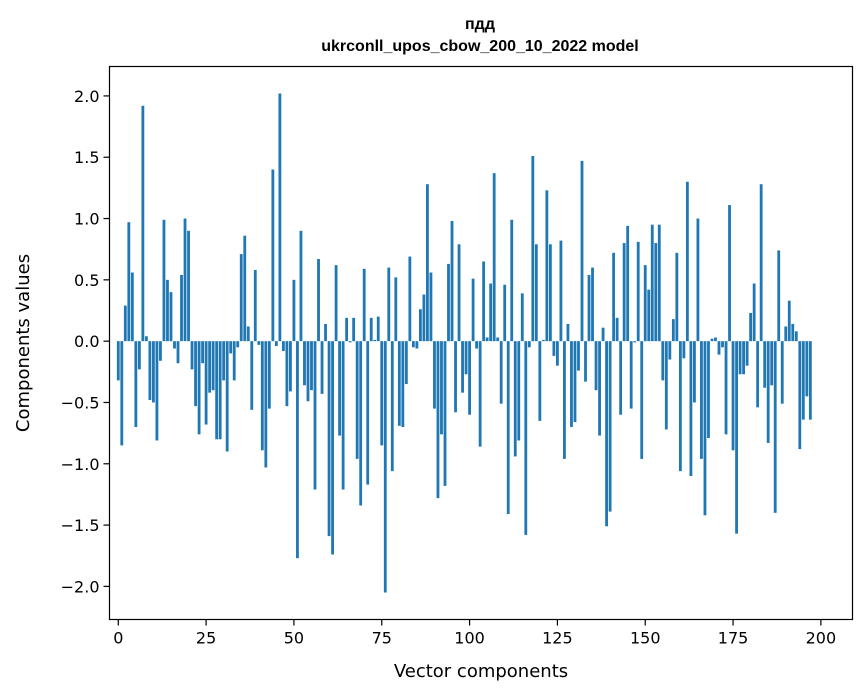 This screenshot has height=696, width=867. What do you see at coordinates (294, 638) in the screenshot?
I see `x-tick-label: 50` at bounding box center [294, 638].